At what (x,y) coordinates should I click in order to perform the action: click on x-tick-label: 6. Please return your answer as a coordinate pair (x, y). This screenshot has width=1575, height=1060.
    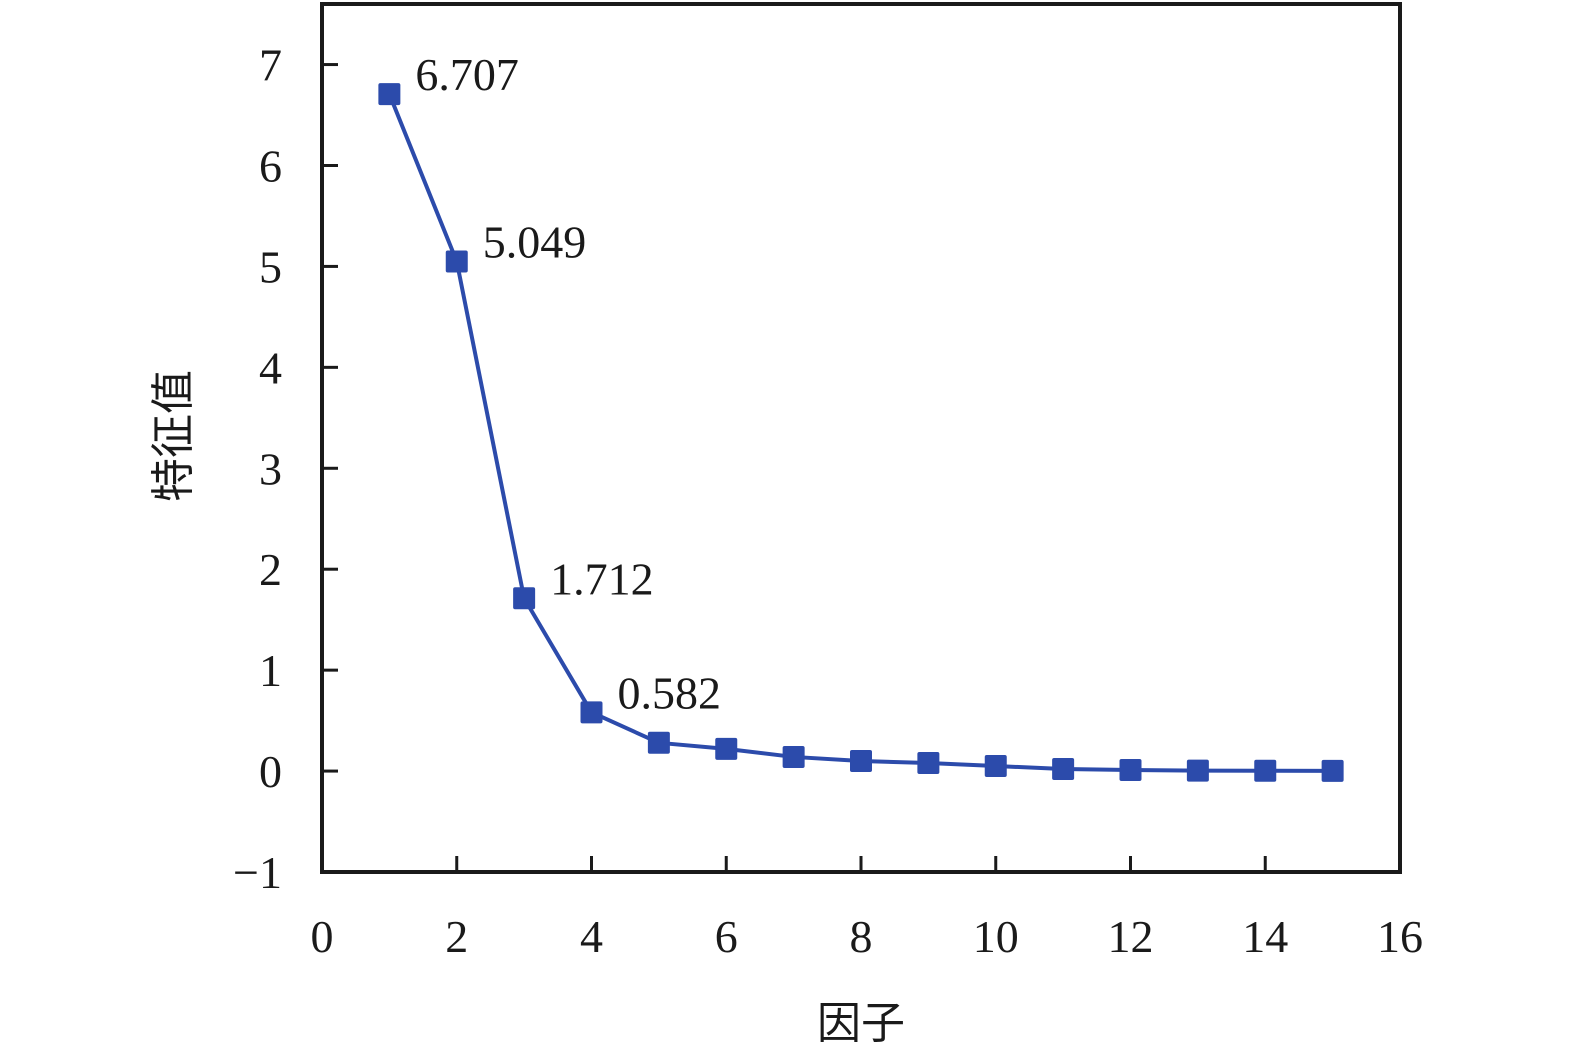
    Looking at the image, I should click on (726, 936).